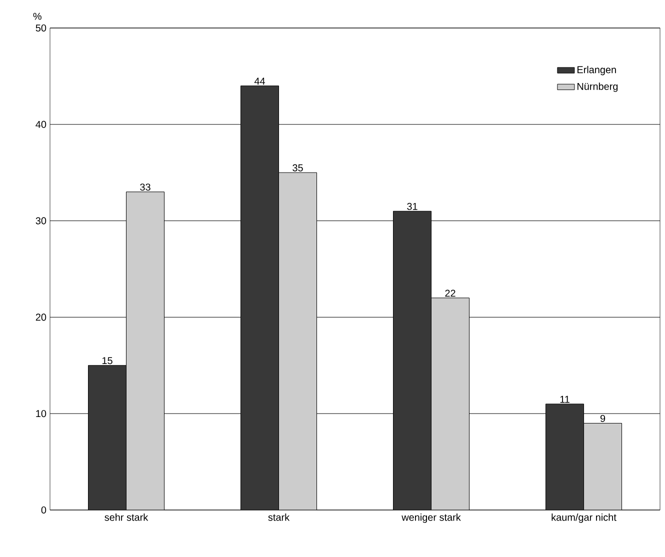  Describe the element at coordinates (41, 220) in the screenshot. I see `y-tick-label: 30` at that location.